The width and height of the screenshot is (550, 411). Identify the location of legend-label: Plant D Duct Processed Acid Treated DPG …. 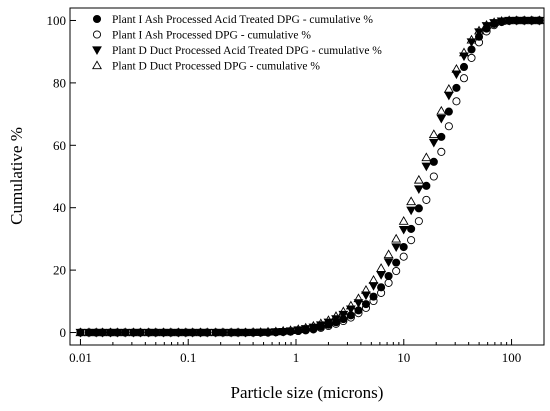
(247, 51).